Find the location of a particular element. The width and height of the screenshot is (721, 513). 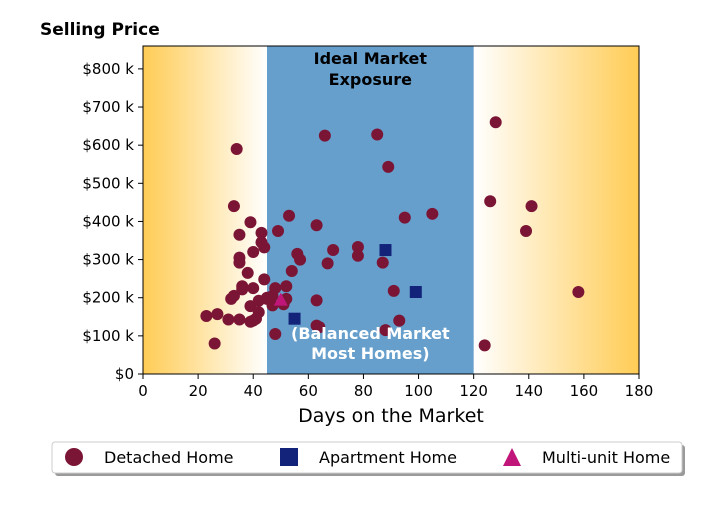

x-tick-label-7: 140 is located at coordinates (528, 391).